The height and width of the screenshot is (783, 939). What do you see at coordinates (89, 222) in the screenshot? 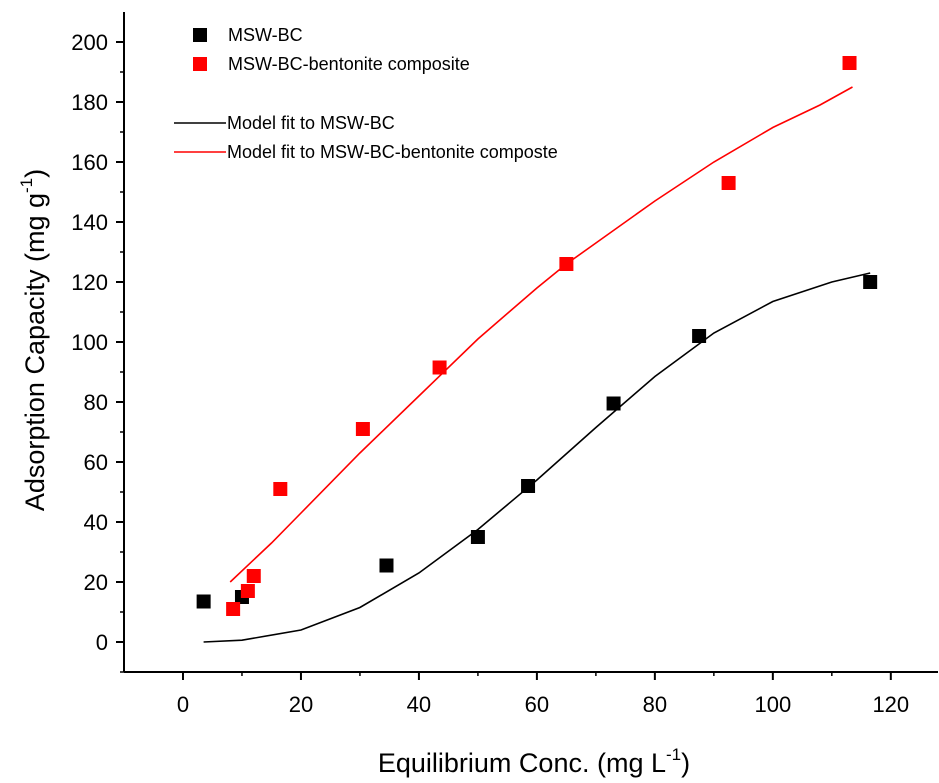
I see `y-tick-label: 140` at bounding box center [89, 222].